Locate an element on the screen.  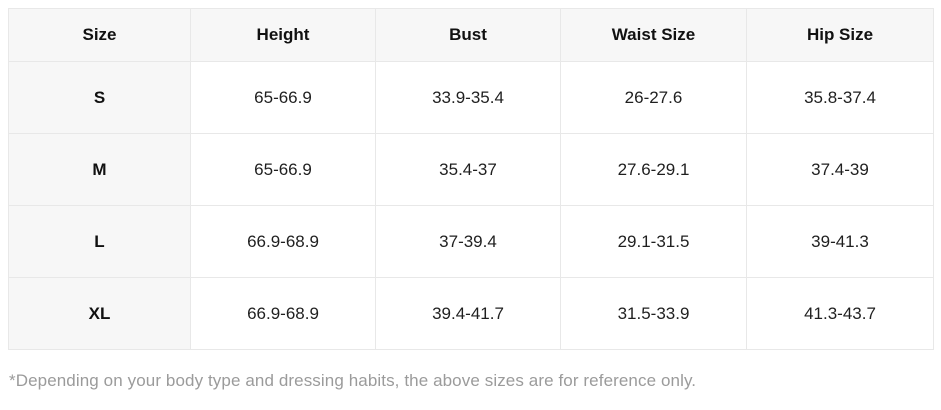
column-header-size: Size is located at coordinates (99, 35).